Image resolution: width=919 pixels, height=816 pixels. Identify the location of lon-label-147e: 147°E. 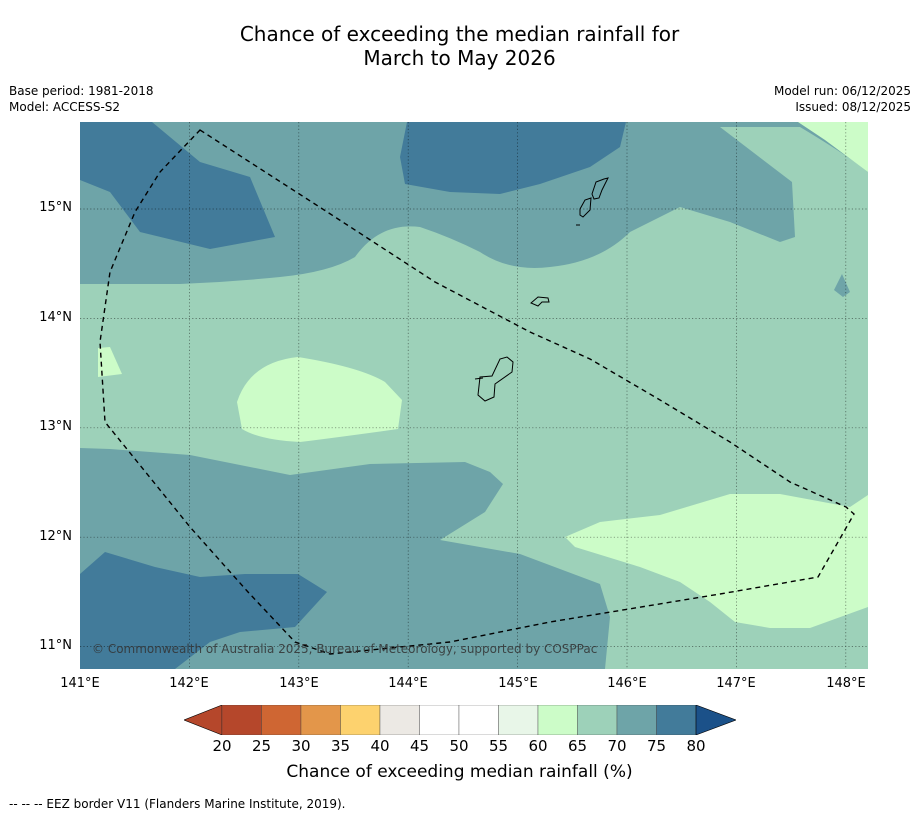
(736, 683).